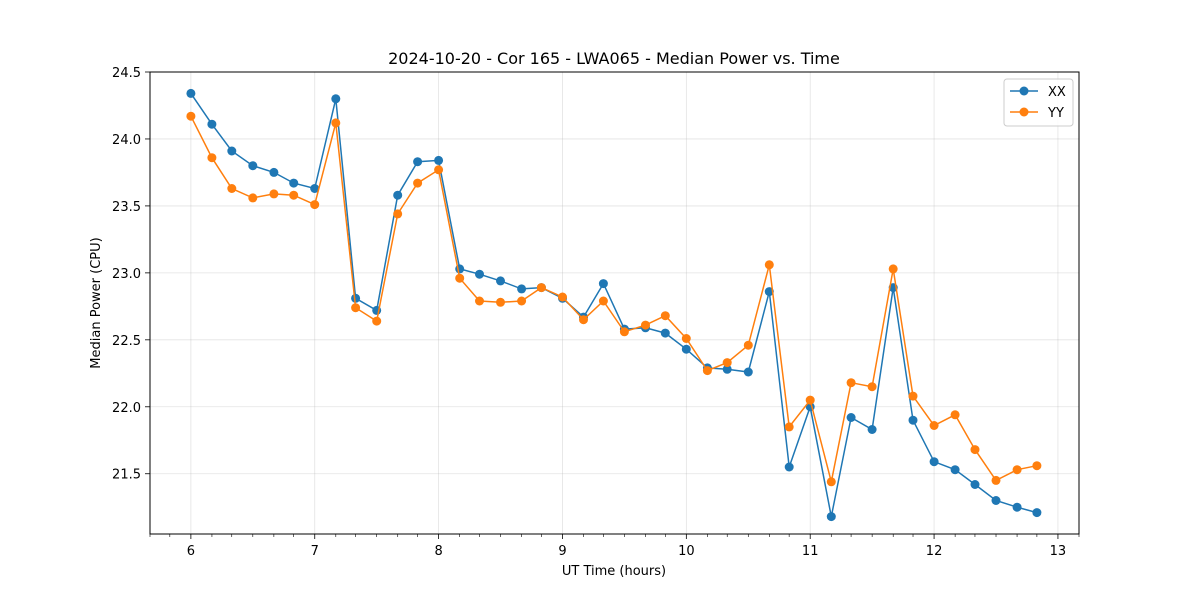 This screenshot has height=600, width=1200. I want to click on legend-marker-xx, so click(1024, 91).